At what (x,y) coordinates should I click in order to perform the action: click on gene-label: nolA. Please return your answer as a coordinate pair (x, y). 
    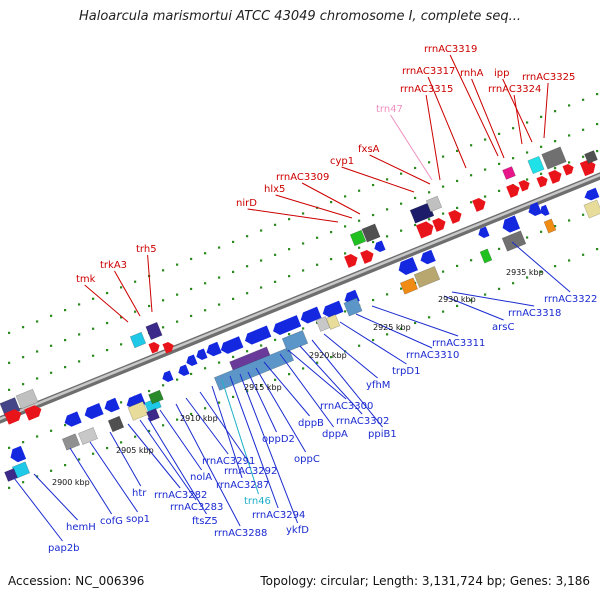
    Looking at the image, I should click on (201, 477).